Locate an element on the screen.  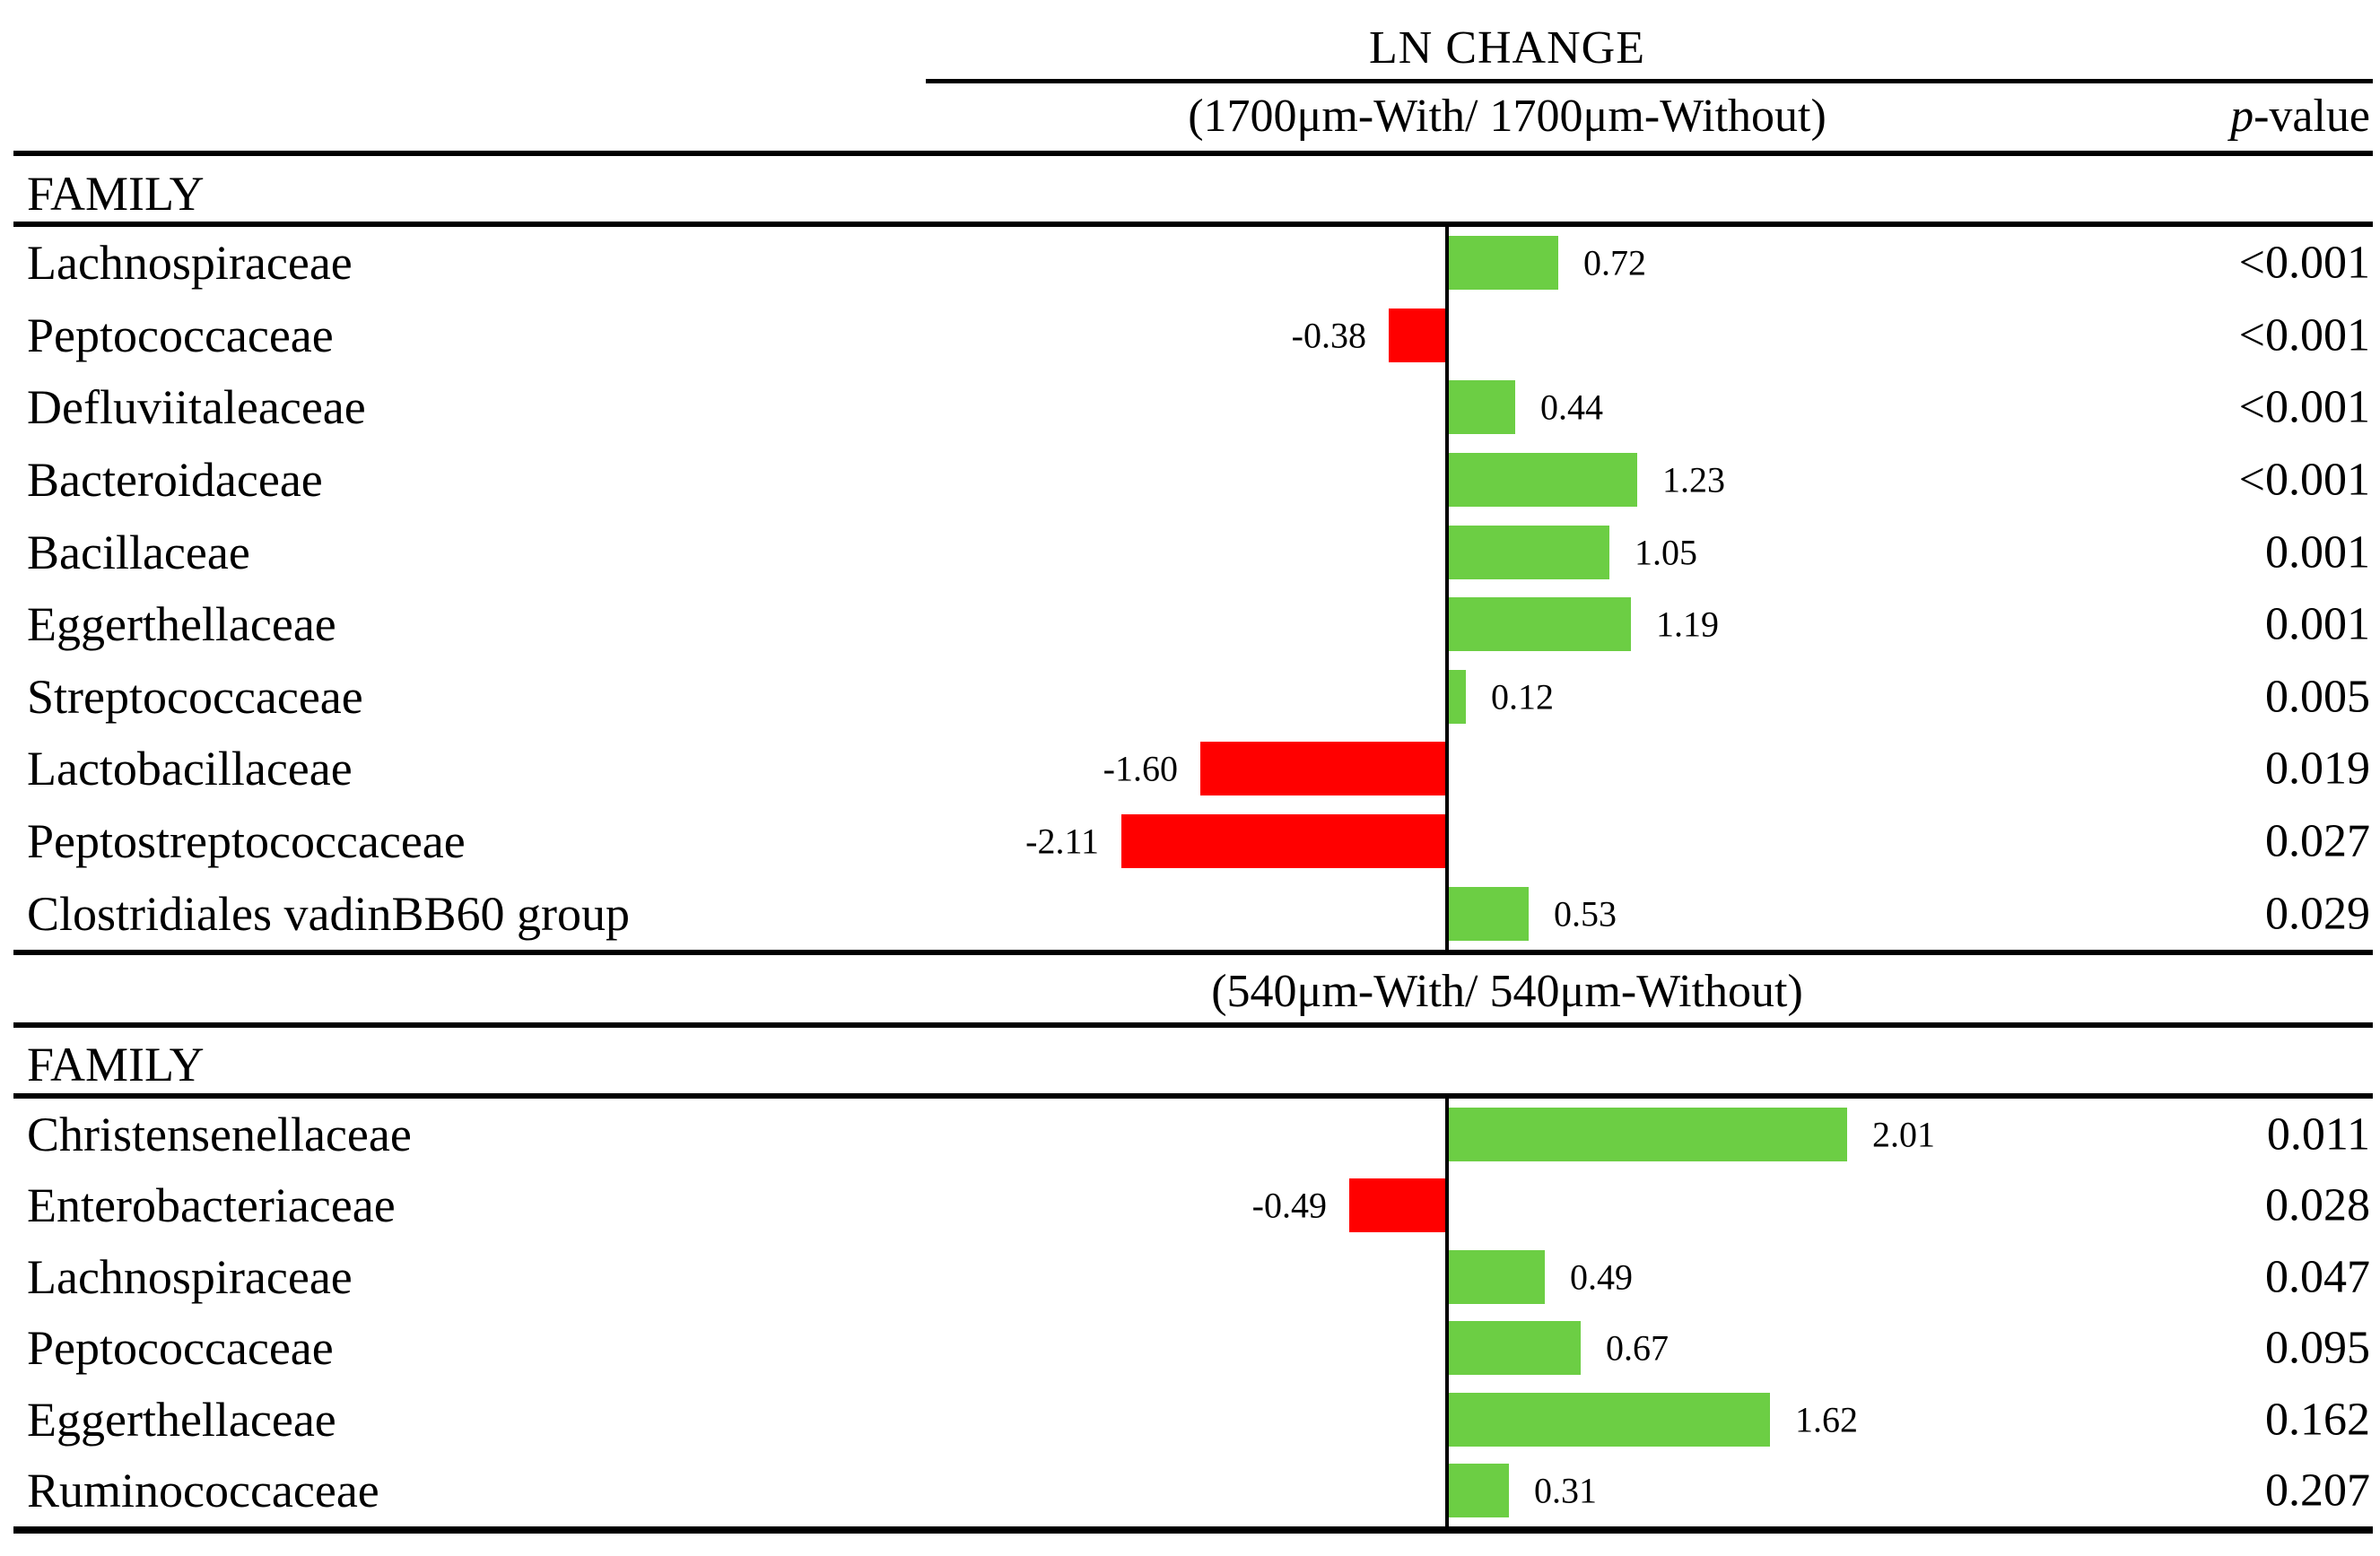
family-name: Ruminococcaceae is located at coordinates (203, 1491).